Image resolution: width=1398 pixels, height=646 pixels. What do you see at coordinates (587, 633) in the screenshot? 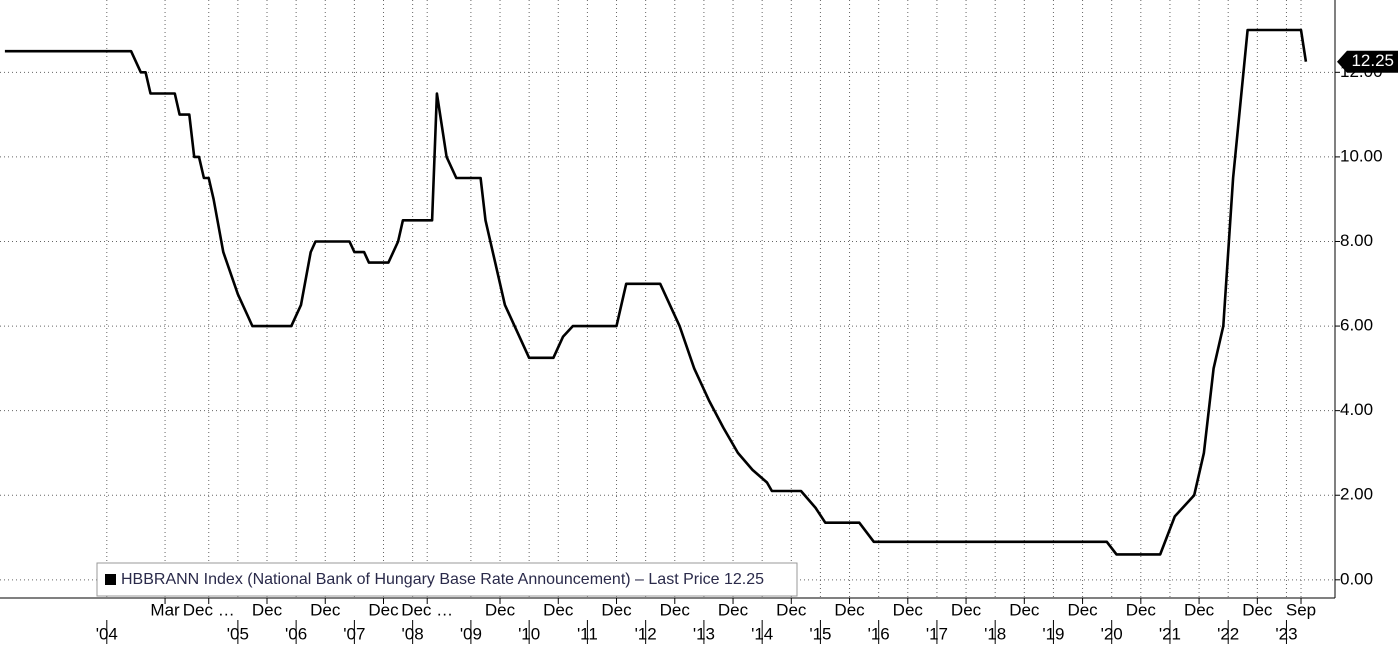
I see `year-label: '11` at bounding box center [587, 633].